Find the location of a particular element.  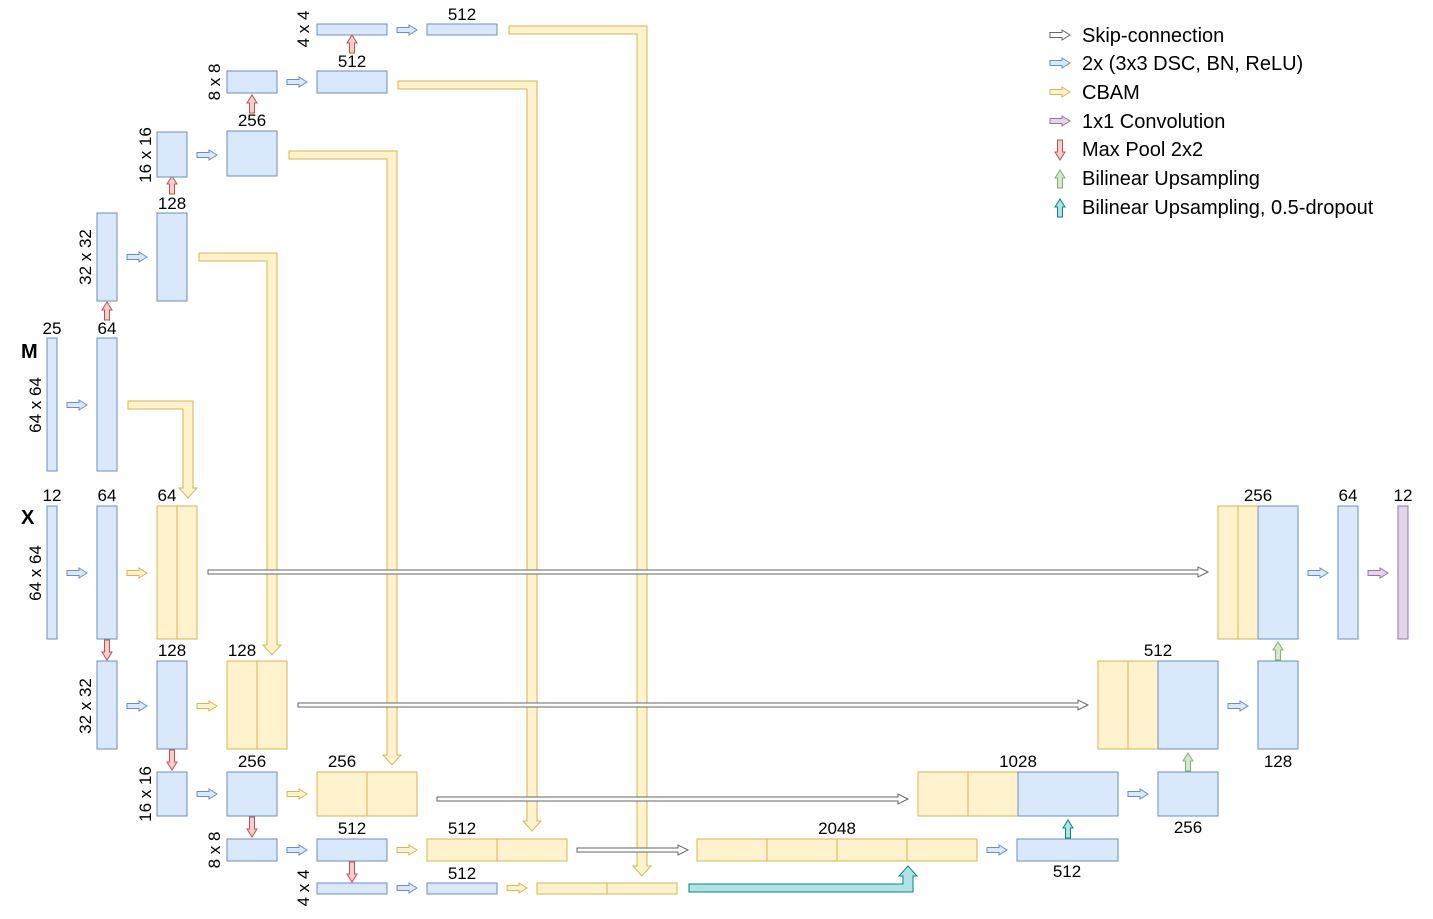

feature-map-x-8-in is located at coordinates (252, 850).